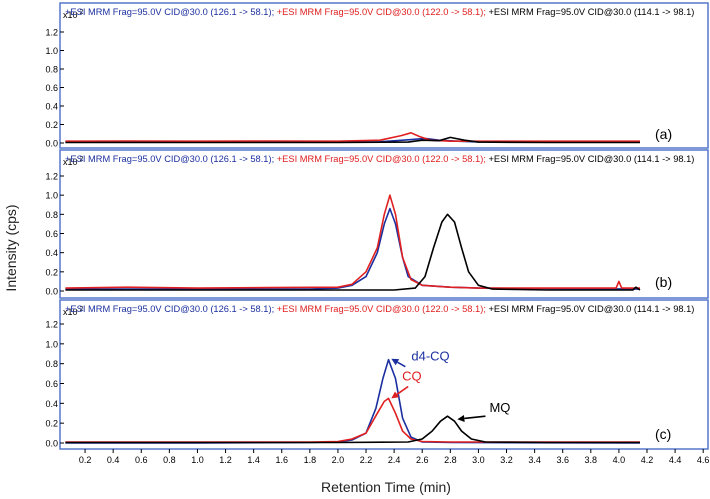 The image size is (710, 499). Describe the element at coordinates (591, 460) in the screenshot. I see `x-tick-label: 3.8` at that location.